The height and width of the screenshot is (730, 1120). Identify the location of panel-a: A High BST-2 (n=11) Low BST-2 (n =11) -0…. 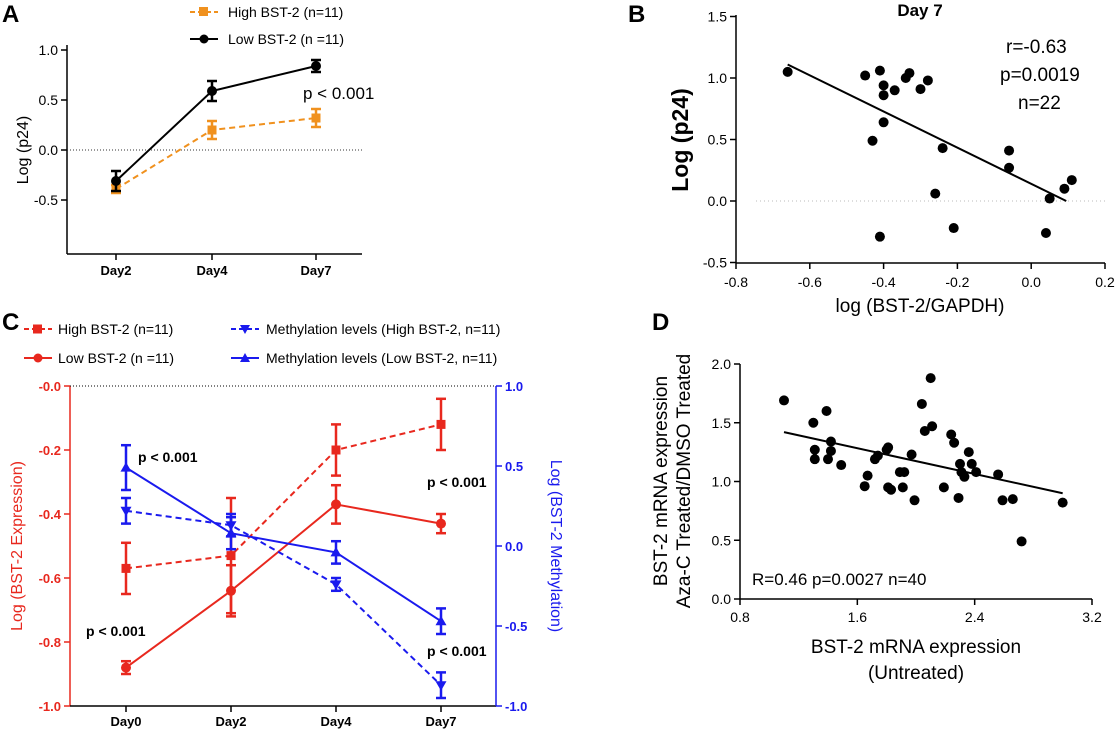
(188, 139).